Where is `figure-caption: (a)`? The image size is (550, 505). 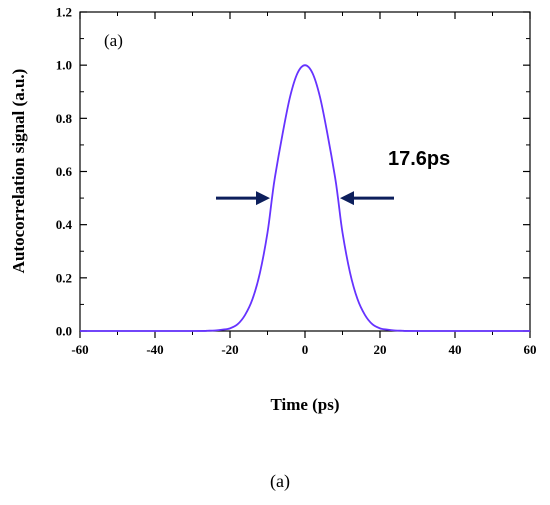
figure-caption: (a) is located at coordinates (280, 481).